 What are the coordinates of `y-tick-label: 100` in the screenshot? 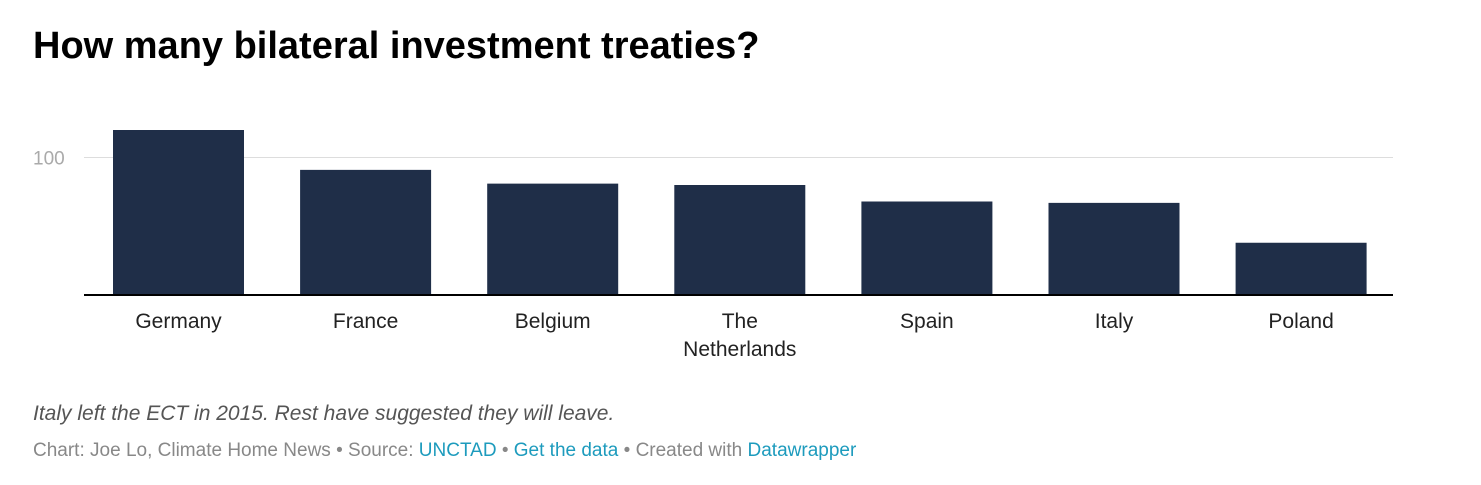 It's located at (49, 159).